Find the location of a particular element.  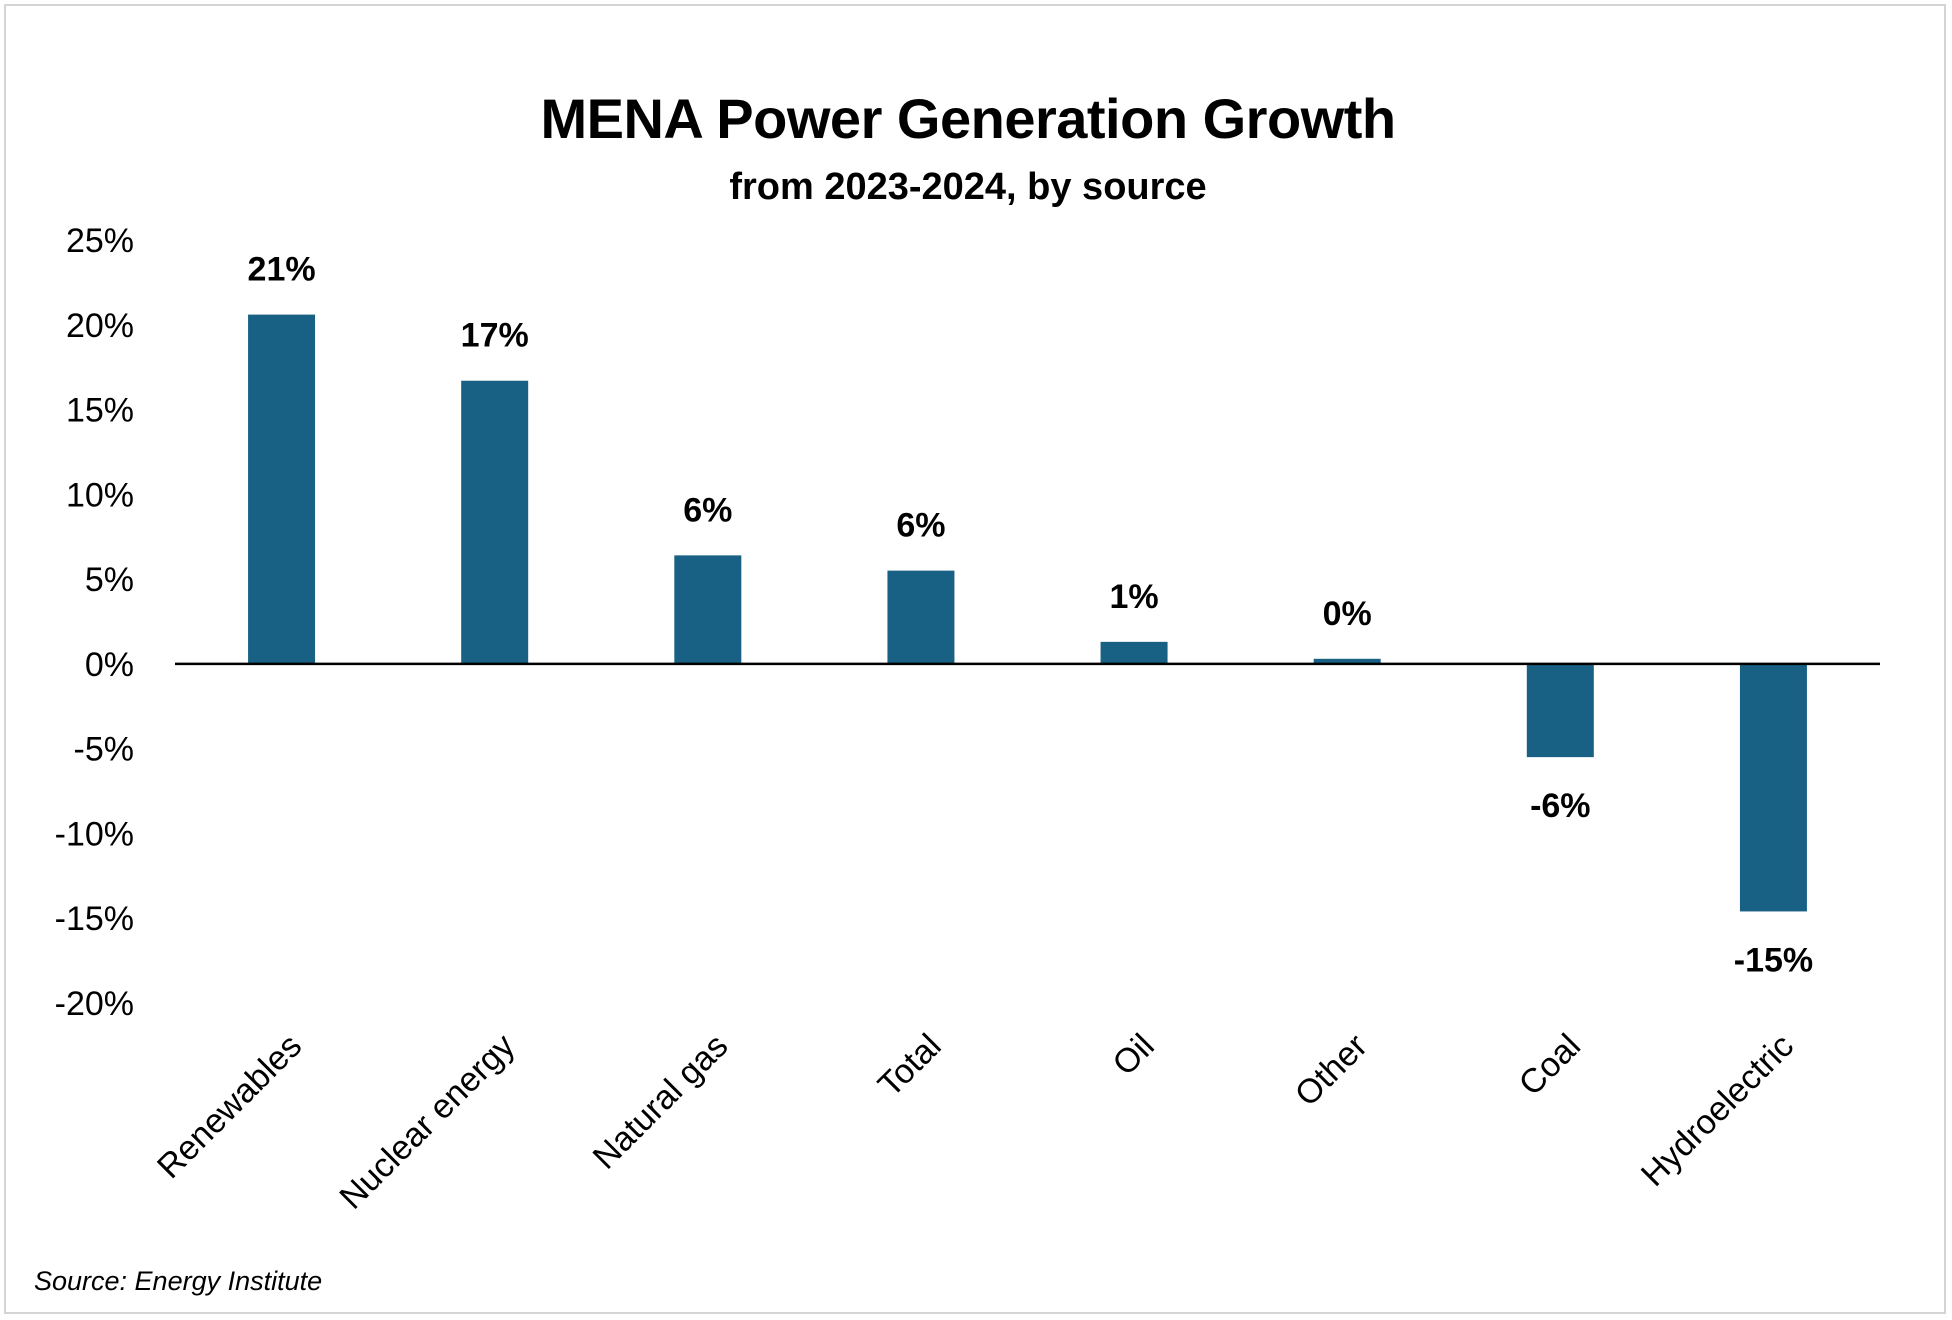

category-label: Coal is located at coordinates (1550, 1065).